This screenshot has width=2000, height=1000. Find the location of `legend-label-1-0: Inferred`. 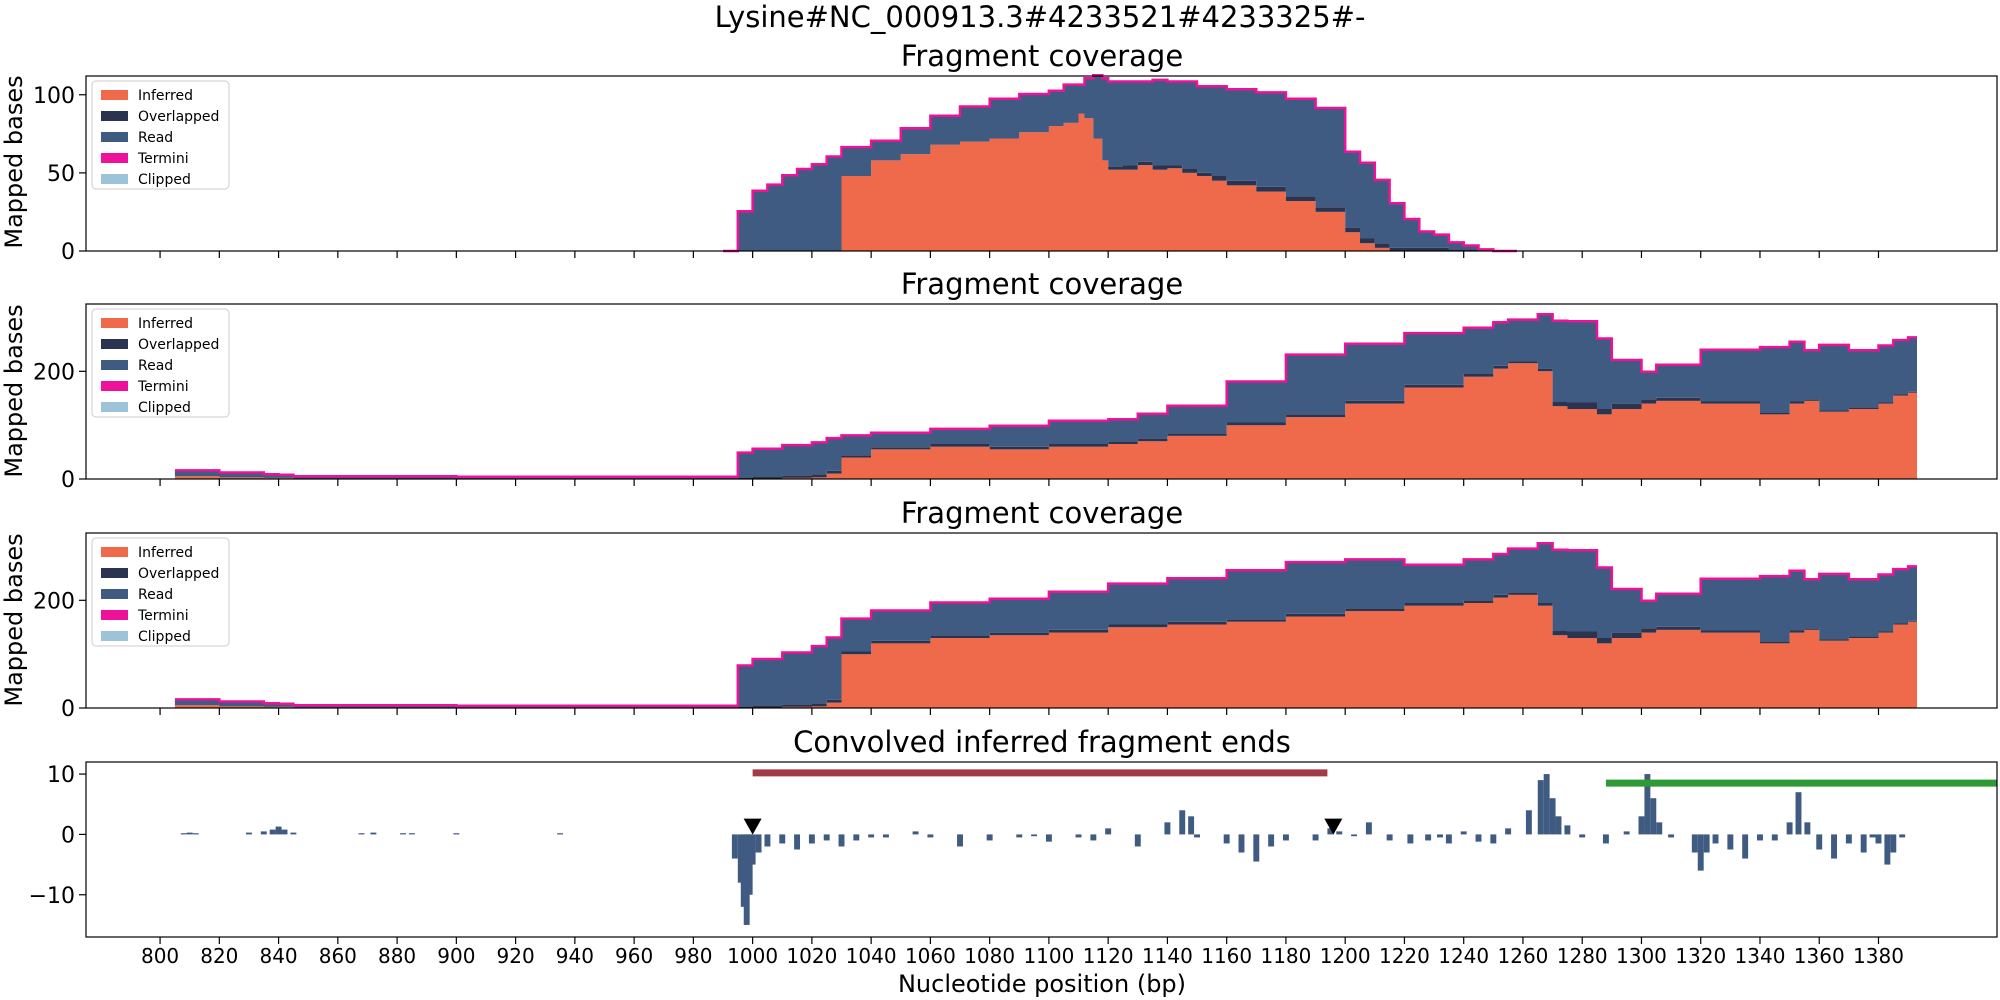

legend-label-1-0: Inferred is located at coordinates (165, 324).